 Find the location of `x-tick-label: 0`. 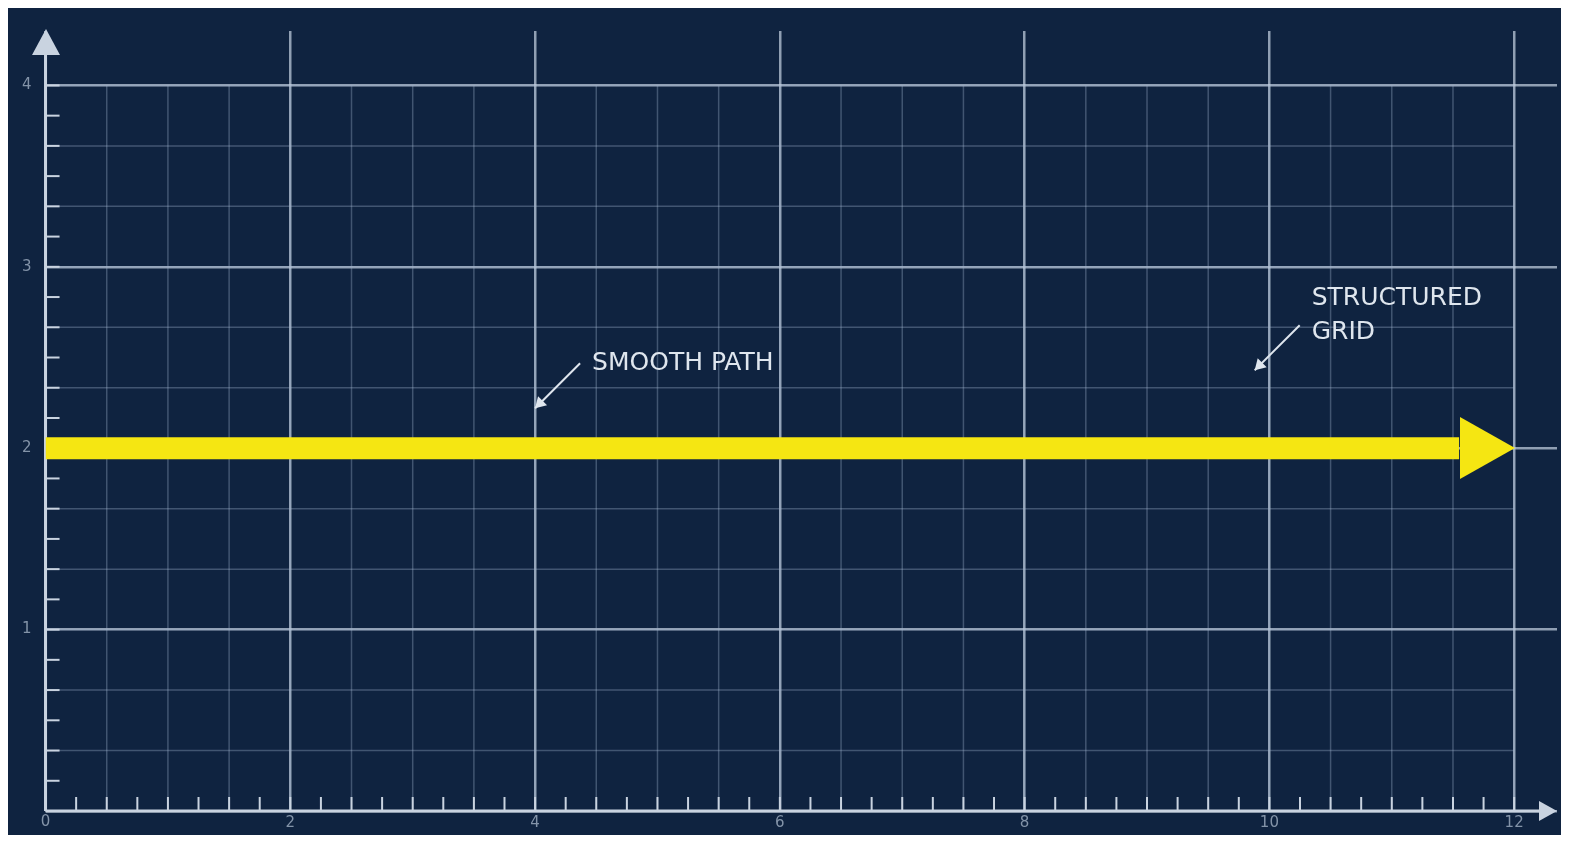

x-tick-label: 0 is located at coordinates (45, 821).